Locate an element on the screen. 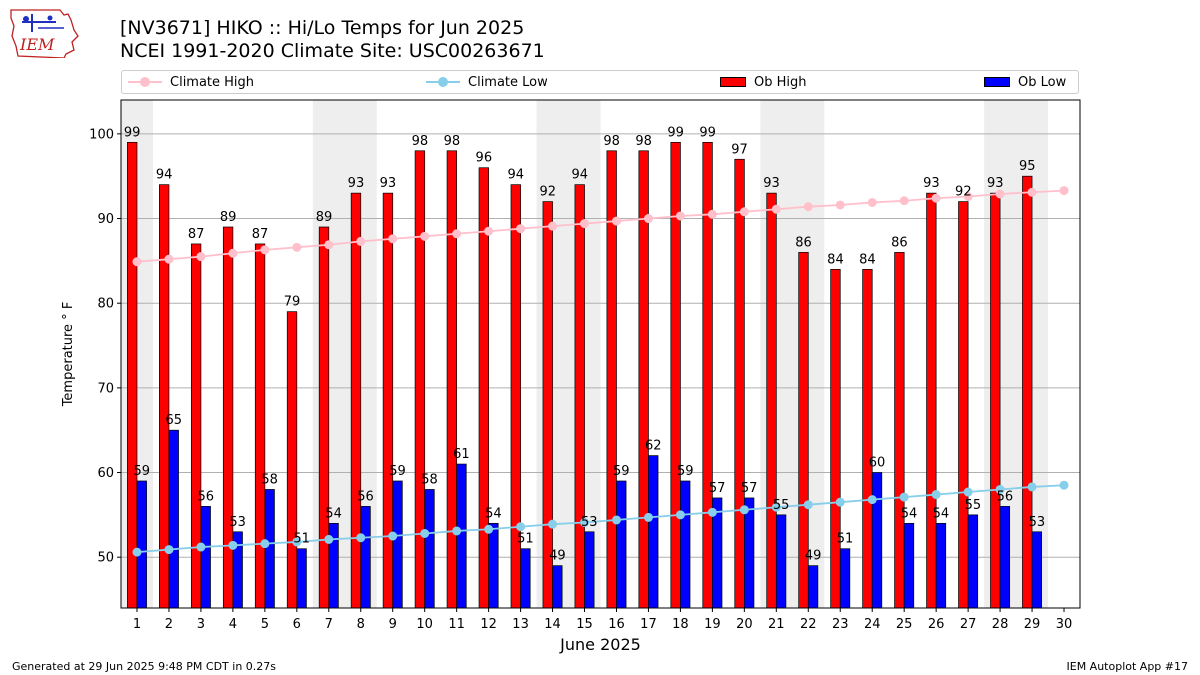 The height and width of the screenshot is (675, 1200). ob-low-label-17: 62 is located at coordinates (653, 446).